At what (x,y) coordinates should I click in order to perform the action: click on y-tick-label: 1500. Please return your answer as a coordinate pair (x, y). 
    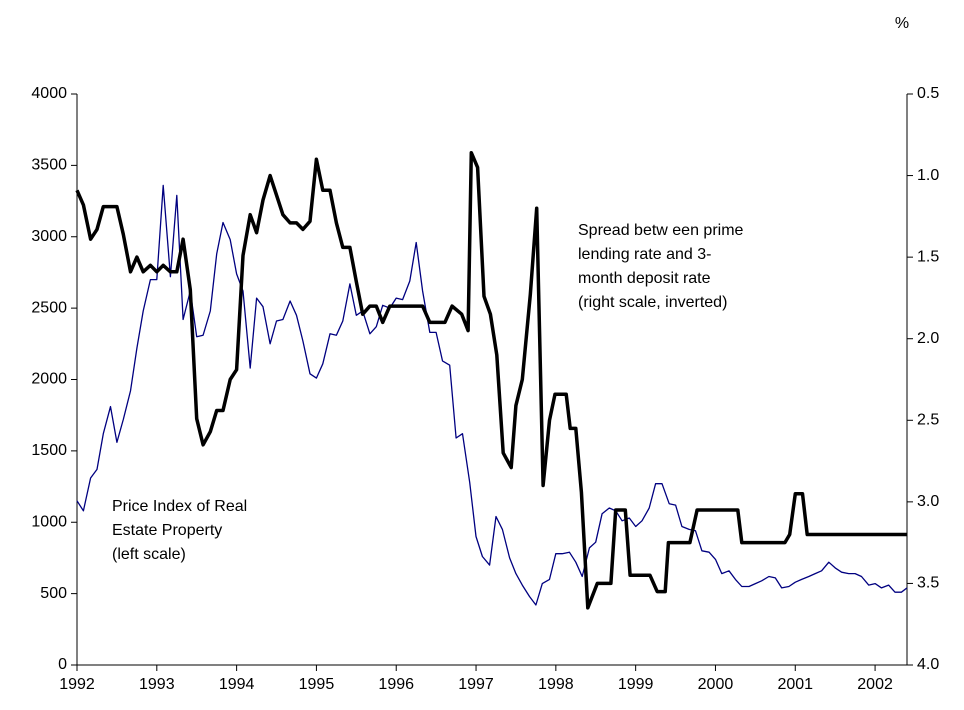
    Looking at the image, I should click on (49, 450).